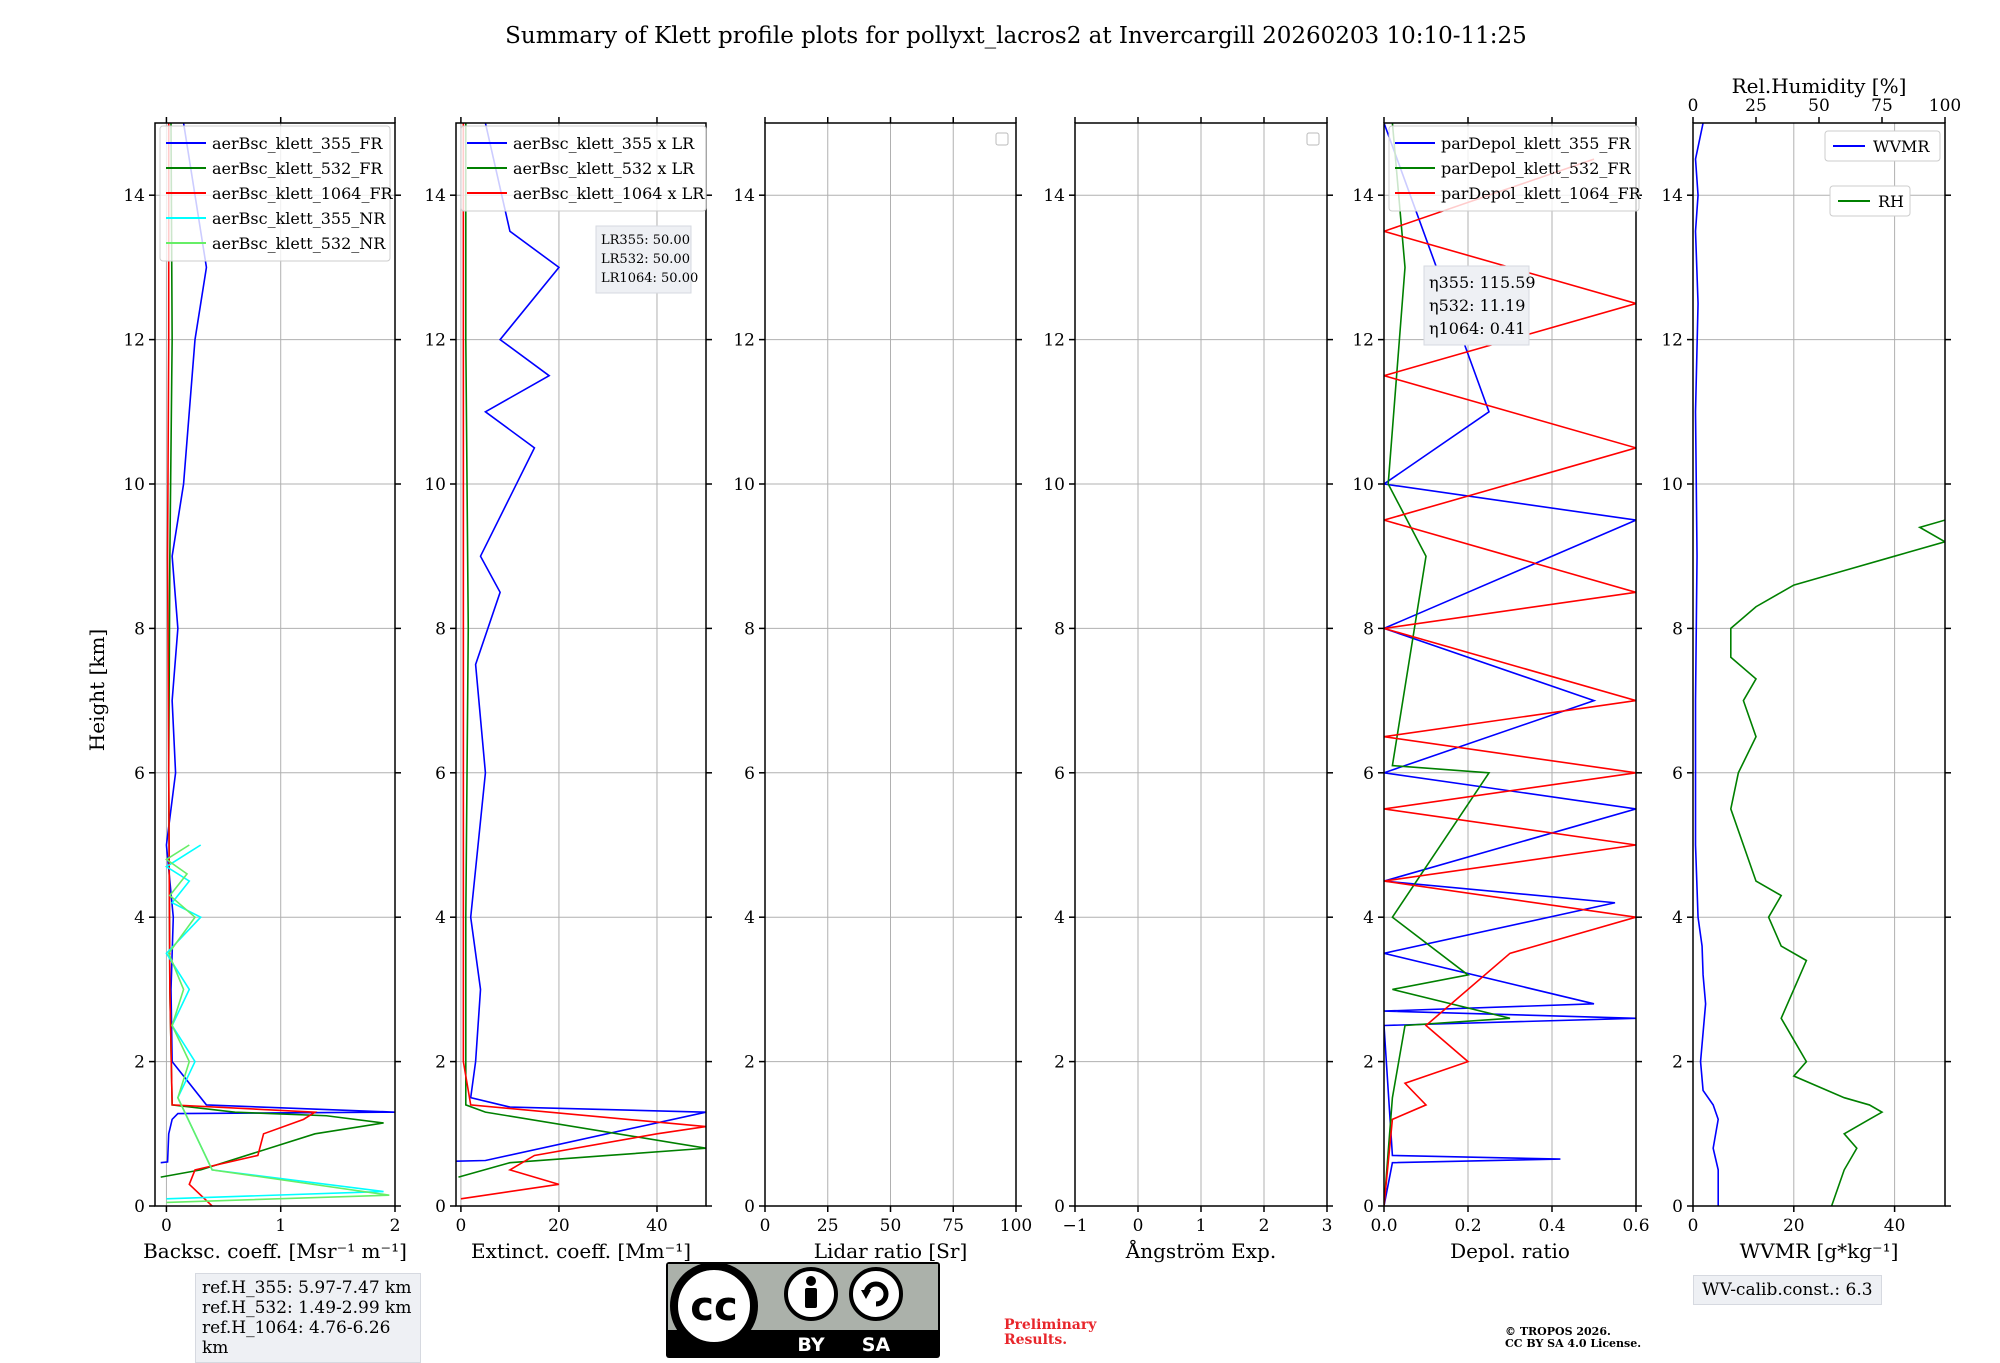  I want to click on x-tick-label: 0.2, so click(1467, 1226).